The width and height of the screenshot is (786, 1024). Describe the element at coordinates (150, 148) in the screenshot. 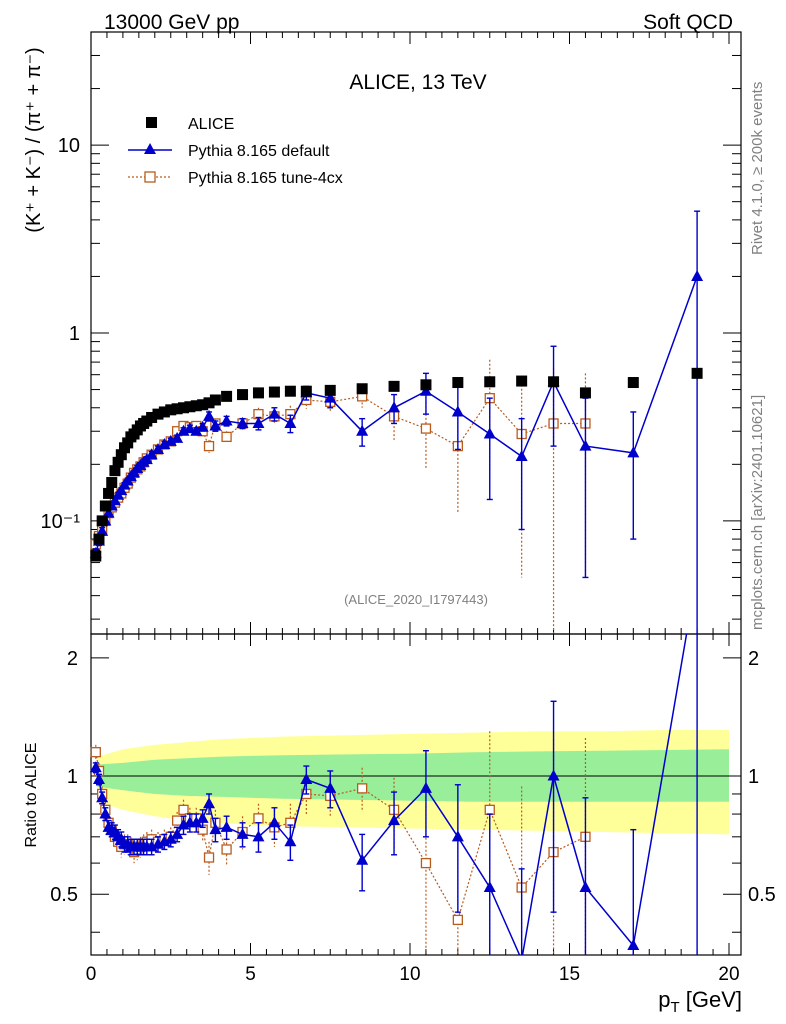

I see `legend-swatch-default` at that location.